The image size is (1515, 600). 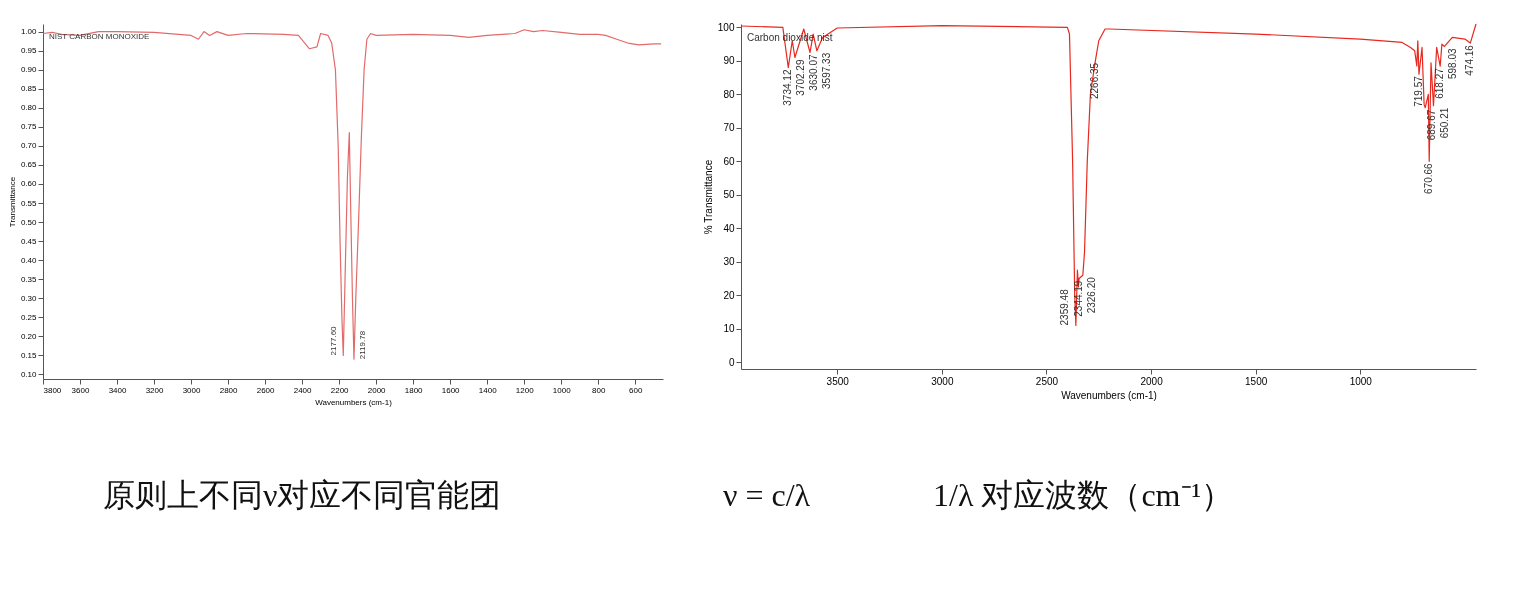 What do you see at coordinates (29, 260) in the screenshot?
I see `y-tick-label: 0.40` at bounding box center [29, 260].